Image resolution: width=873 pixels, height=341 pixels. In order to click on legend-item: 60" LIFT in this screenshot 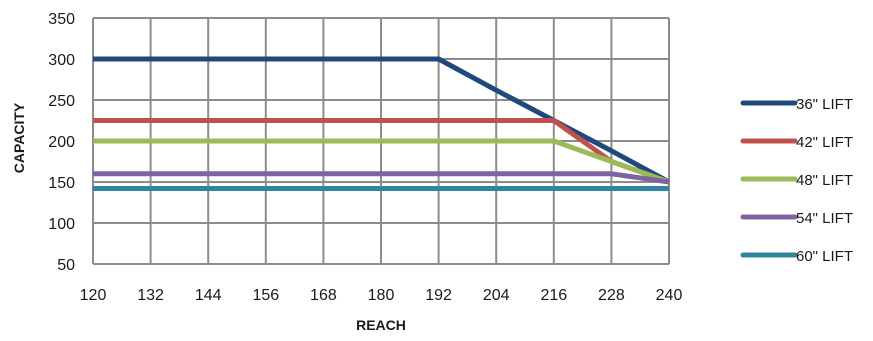, I will do `click(796, 256)`.